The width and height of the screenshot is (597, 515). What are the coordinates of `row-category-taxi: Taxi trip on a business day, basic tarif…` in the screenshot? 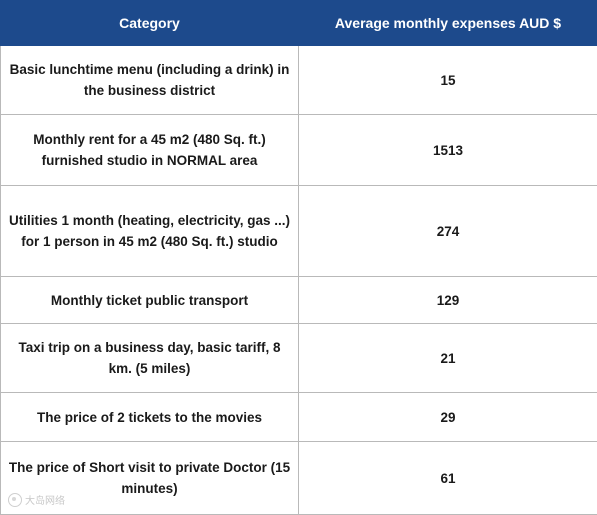 It's located at (150, 358).